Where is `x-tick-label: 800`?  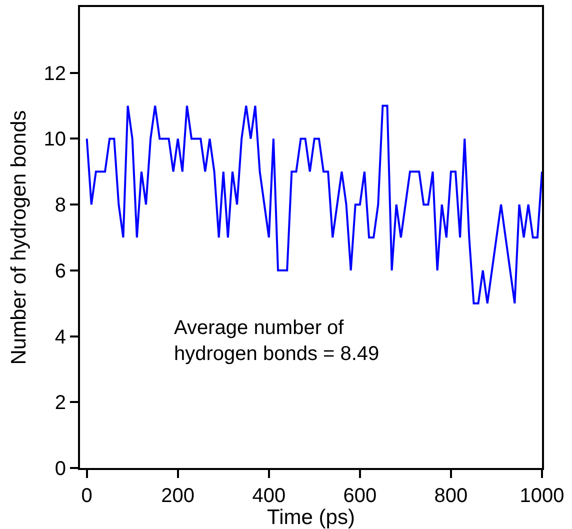 x-tick-label: 800 is located at coordinates (451, 496).